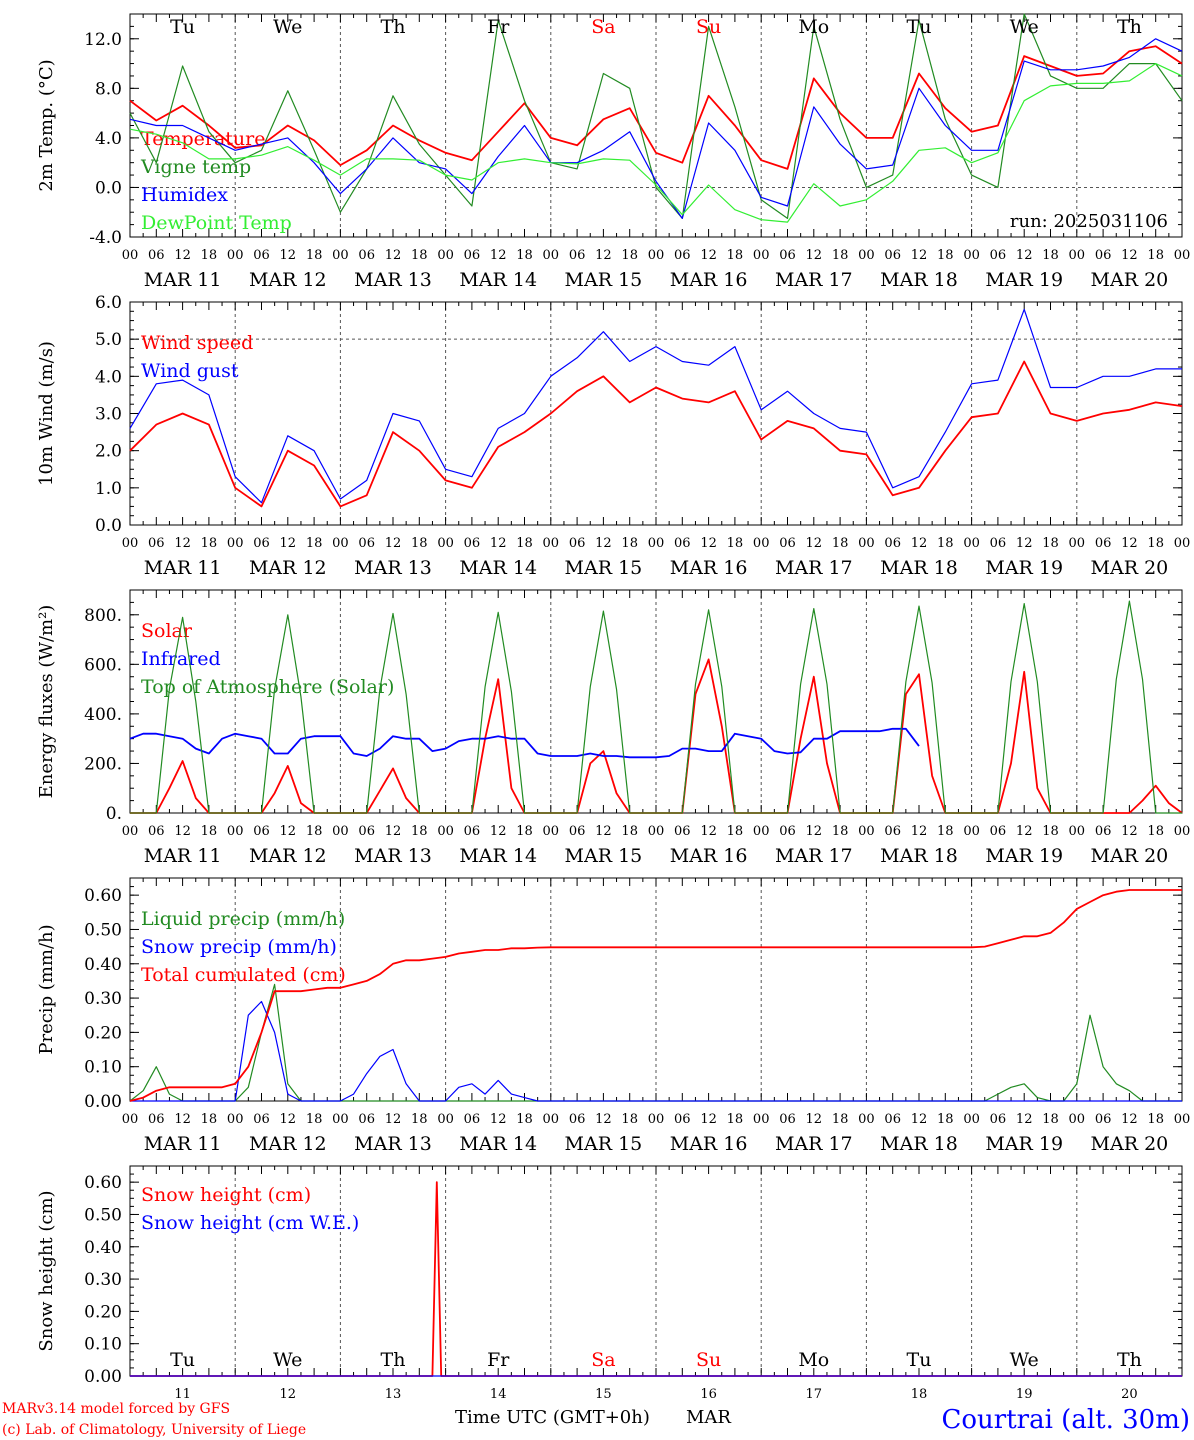 This screenshot has height=1440, width=1194. What do you see at coordinates (108, 188) in the screenshot?
I see `y-tick-label: 0.0` at bounding box center [108, 188].